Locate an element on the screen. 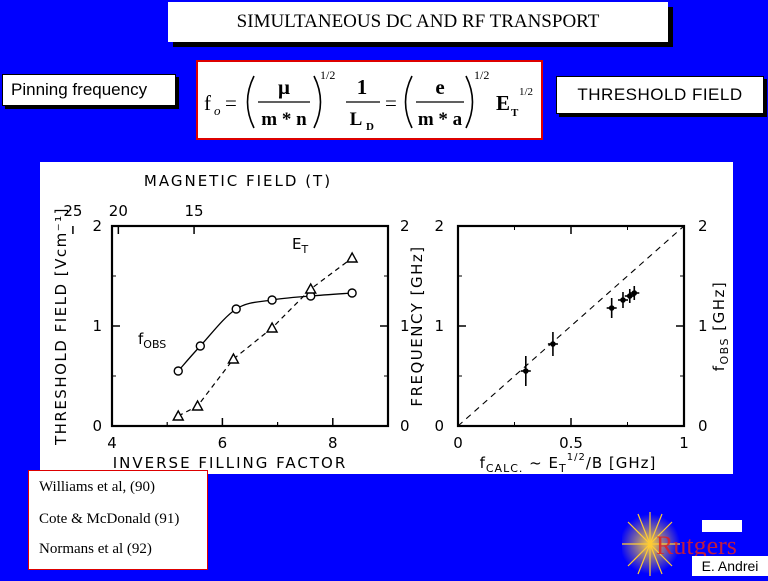  formula-eq-2: = is located at coordinates (391, 103).